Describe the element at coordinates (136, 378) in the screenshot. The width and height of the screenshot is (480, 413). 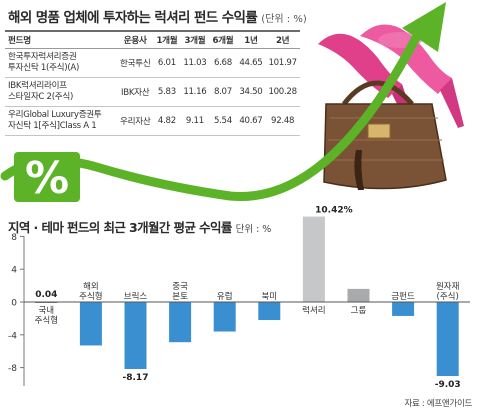
I see `data-label: -8.17` at that location.